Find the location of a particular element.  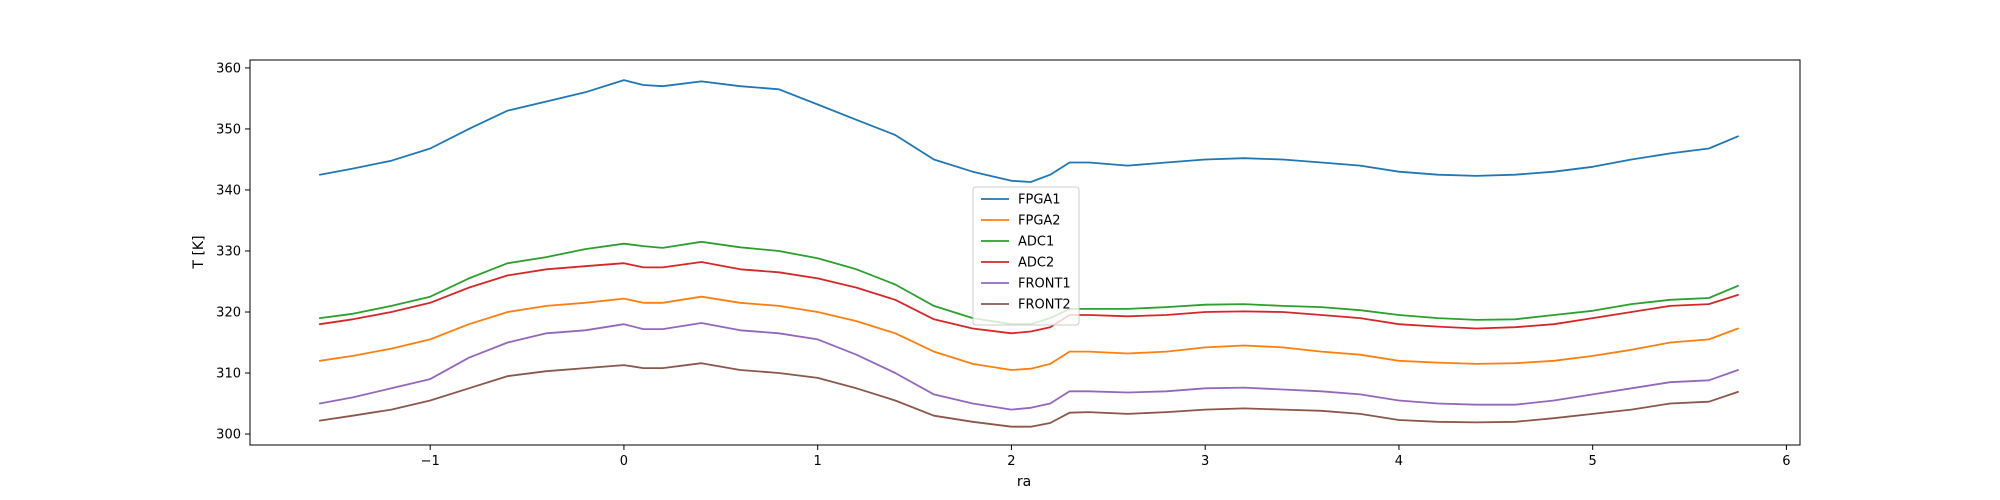

x-axis: −1 0 1 2 3 4 5 6 is located at coordinates (1106, 457).